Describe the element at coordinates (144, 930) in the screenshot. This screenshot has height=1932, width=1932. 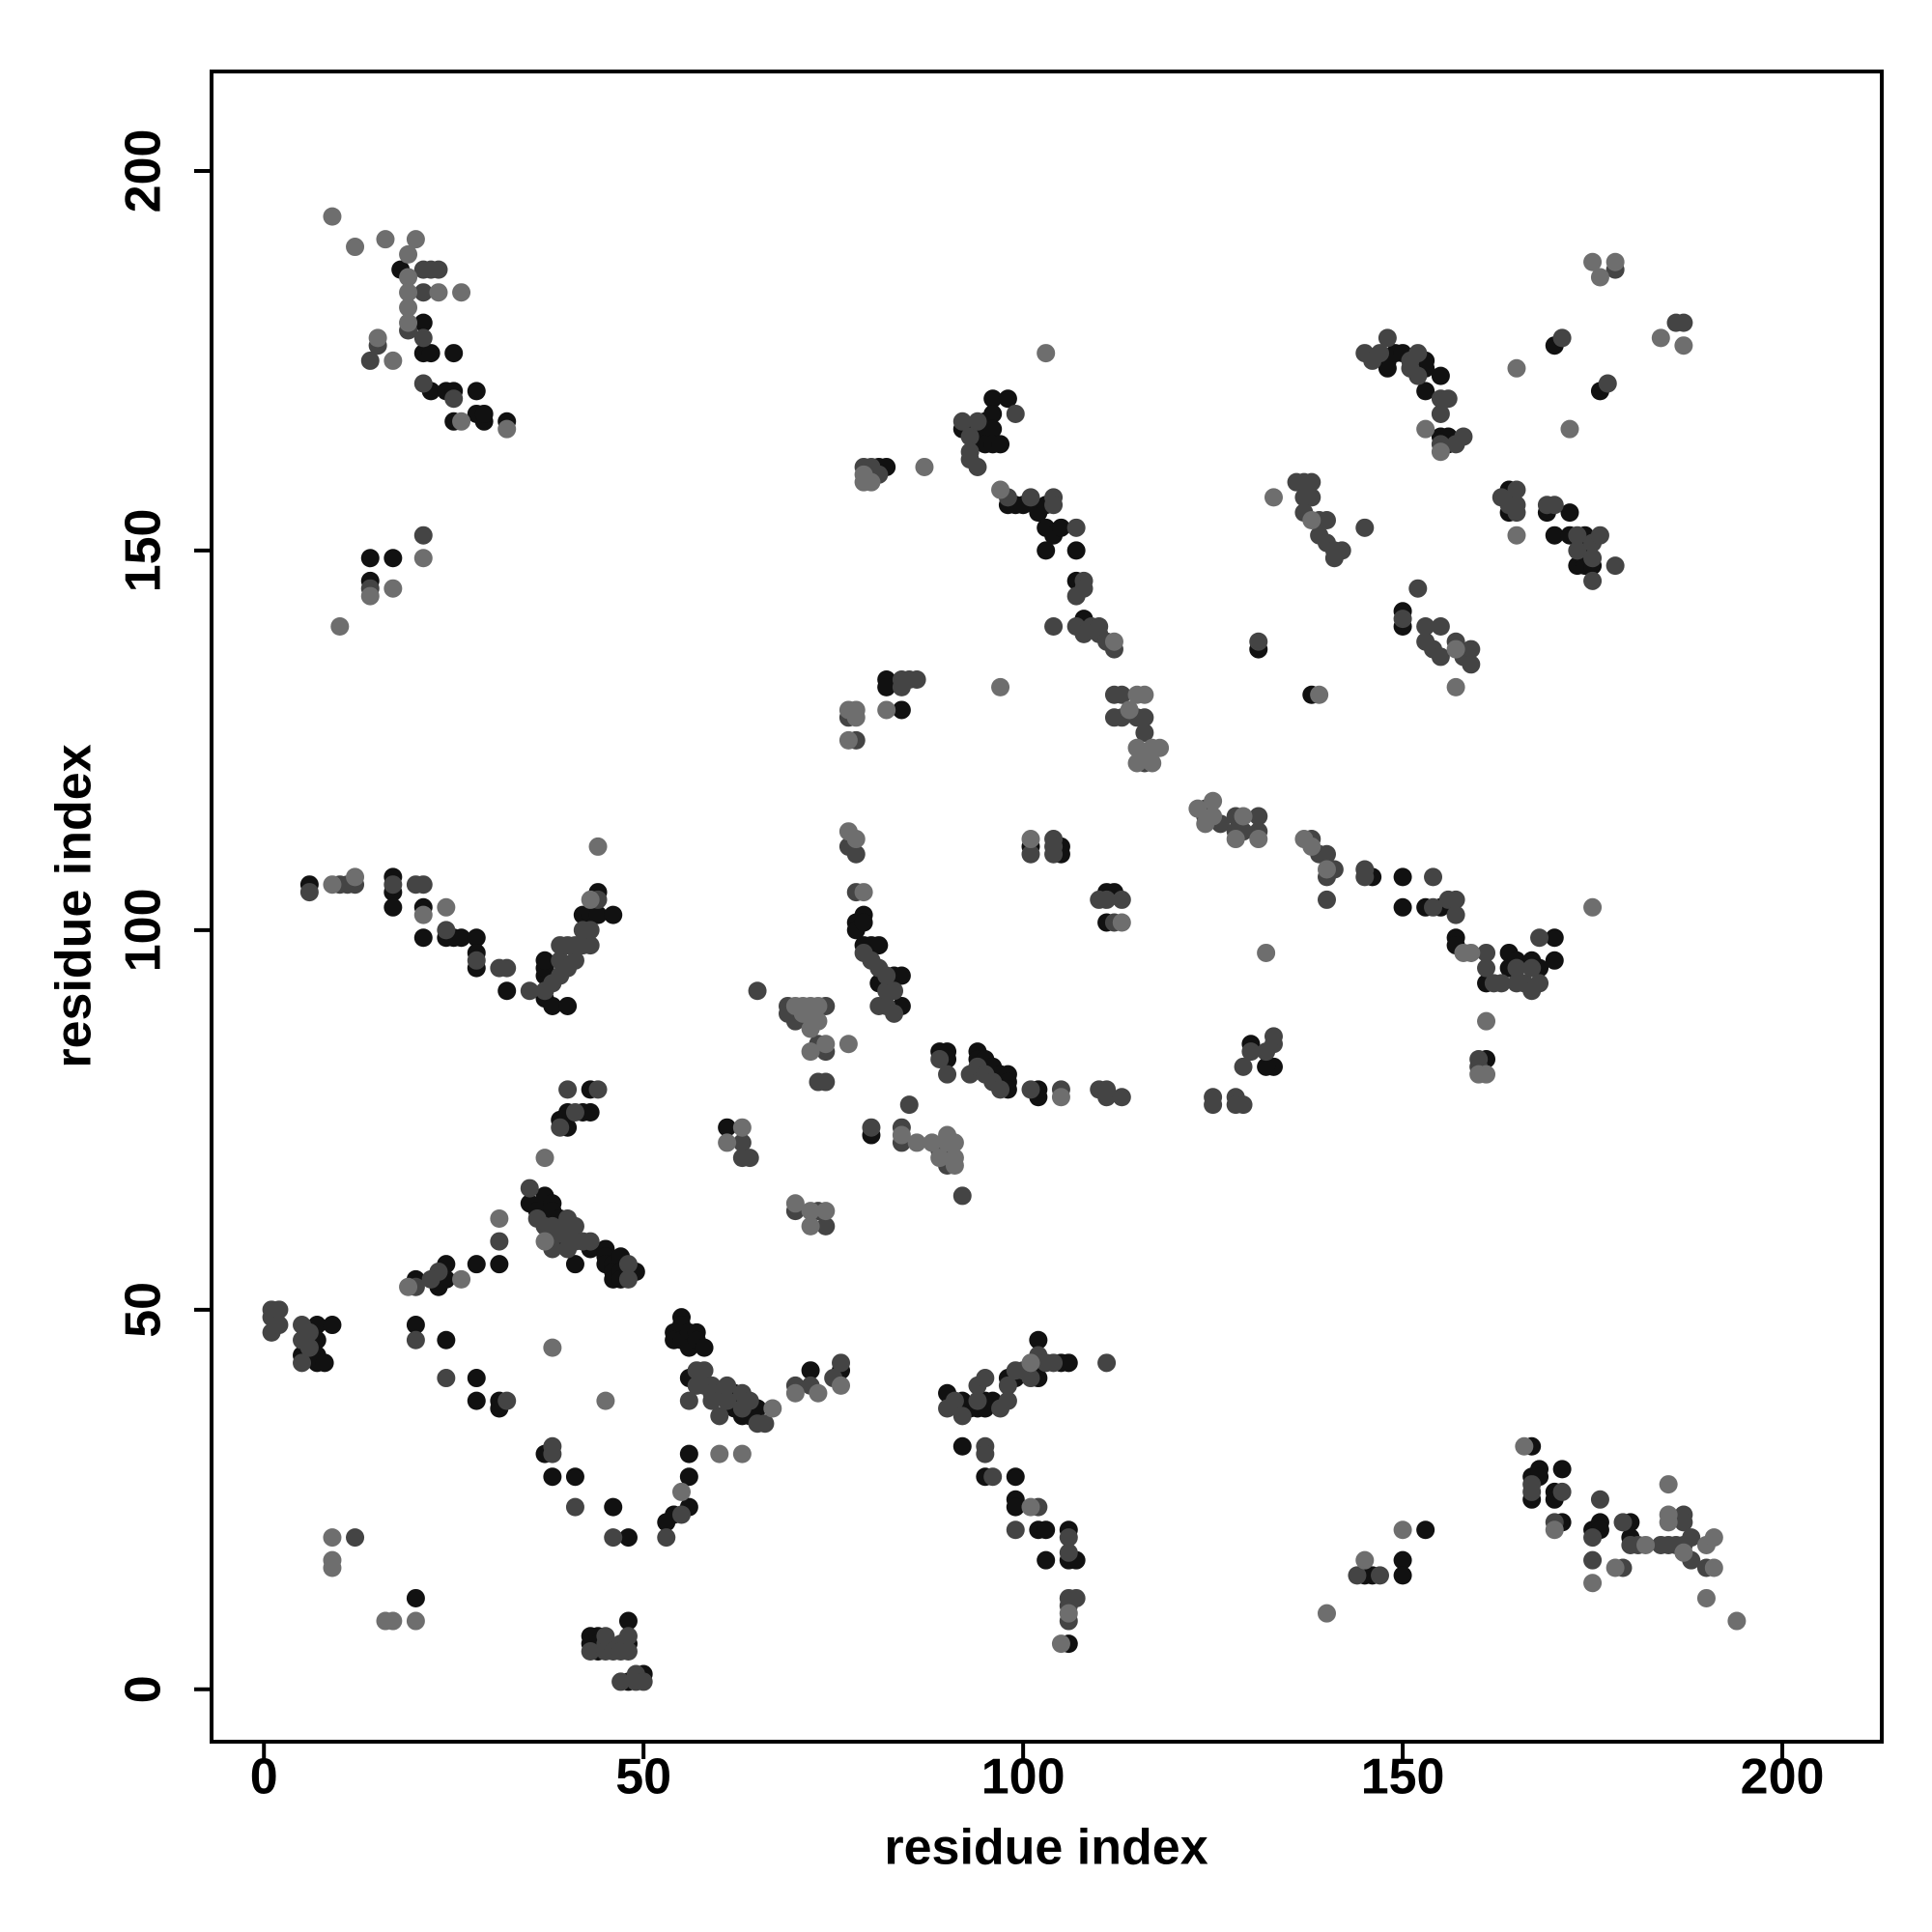
I see `y-tick-label: 100` at that location.